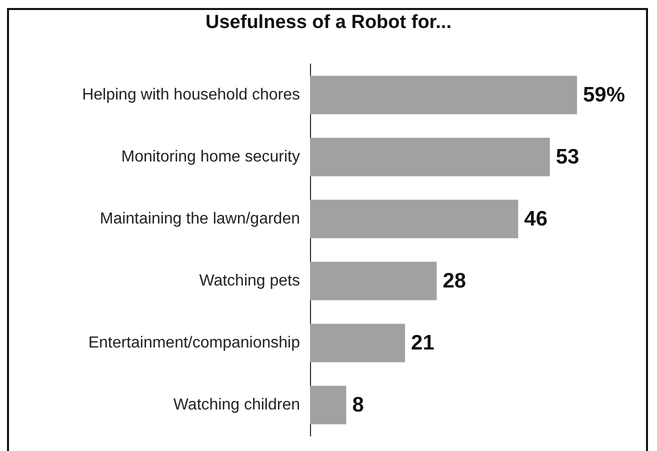 The height and width of the screenshot is (451, 657). What do you see at coordinates (194, 343) in the screenshot?
I see `y-tick-label: Entertainment/companionship` at bounding box center [194, 343].